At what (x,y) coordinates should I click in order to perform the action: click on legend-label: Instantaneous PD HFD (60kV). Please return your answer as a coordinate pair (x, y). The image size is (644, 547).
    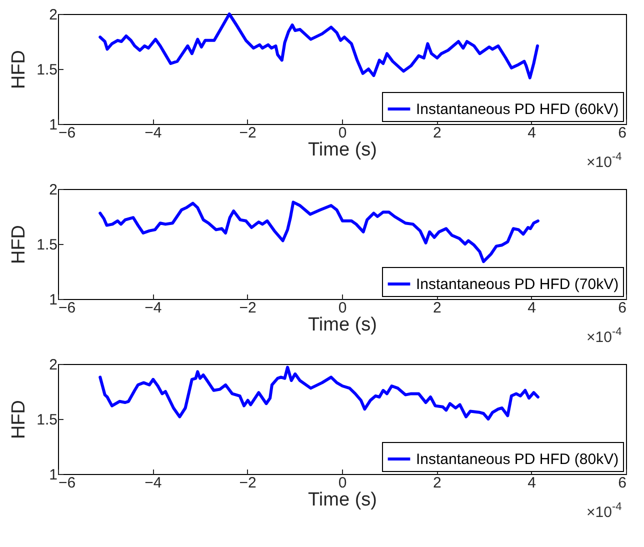
    Looking at the image, I should click on (517, 109).